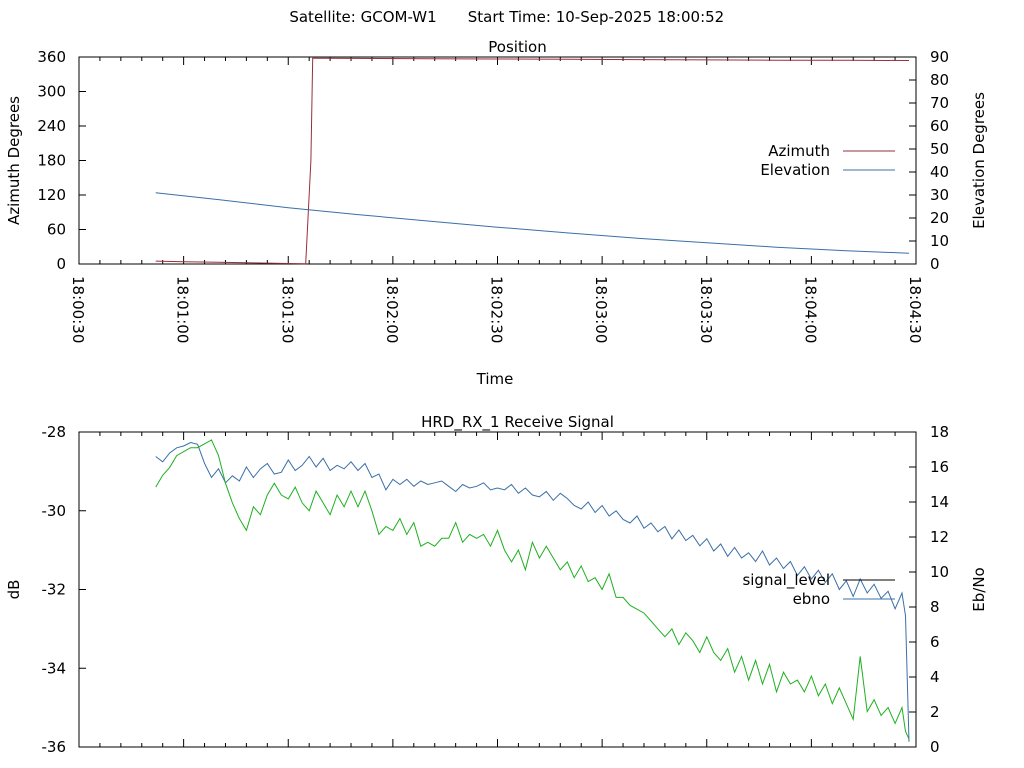 The width and height of the screenshot is (1024, 768). What do you see at coordinates (362, 17) in the screenshot?
I see `satellite-label: Satellite: GCOM-W1` at bounding box center [362, 17].